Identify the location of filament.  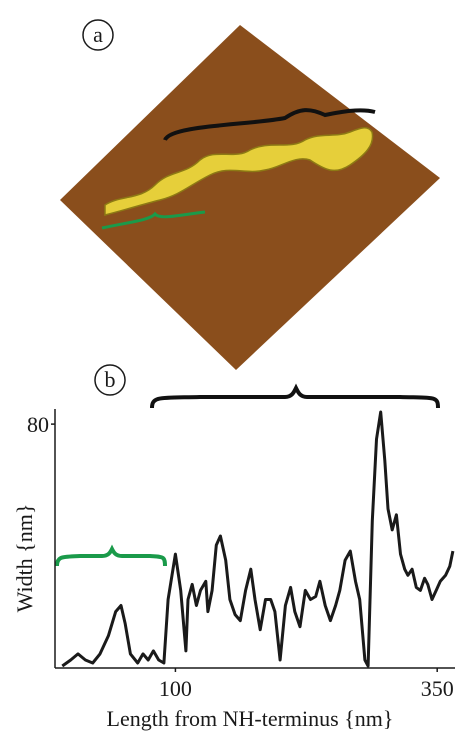
(239, 171).